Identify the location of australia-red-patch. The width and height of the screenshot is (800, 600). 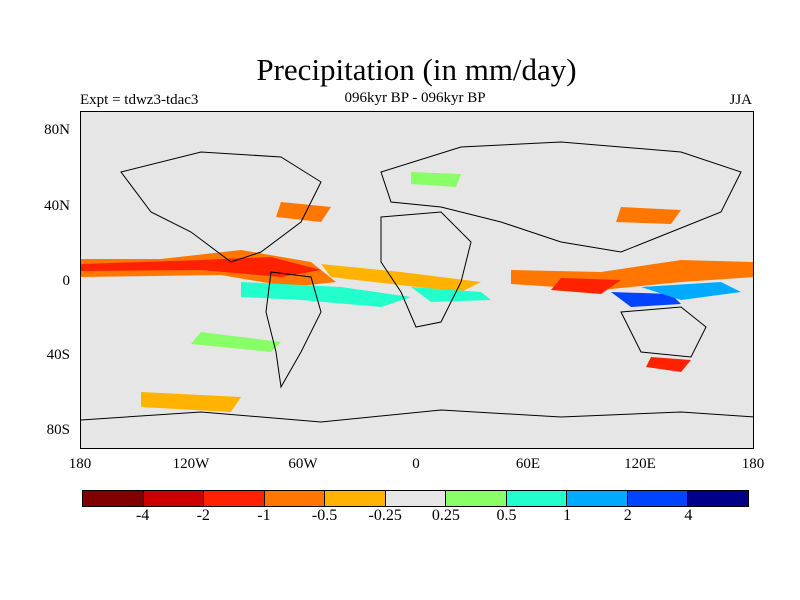
(668, 364).